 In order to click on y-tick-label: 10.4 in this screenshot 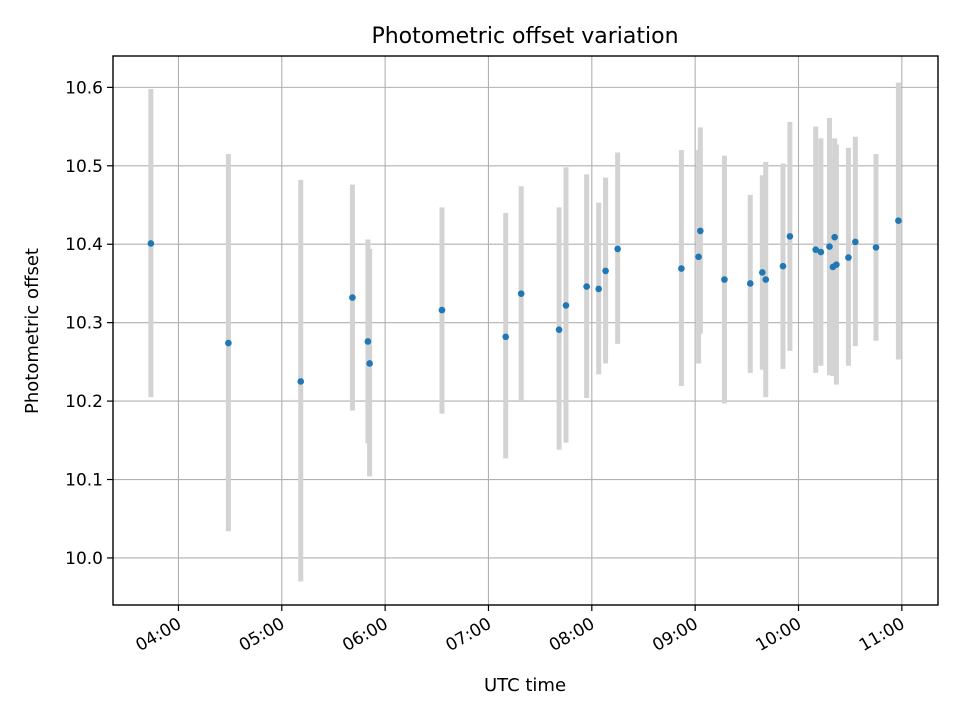, I will do `click(84, 245)`.